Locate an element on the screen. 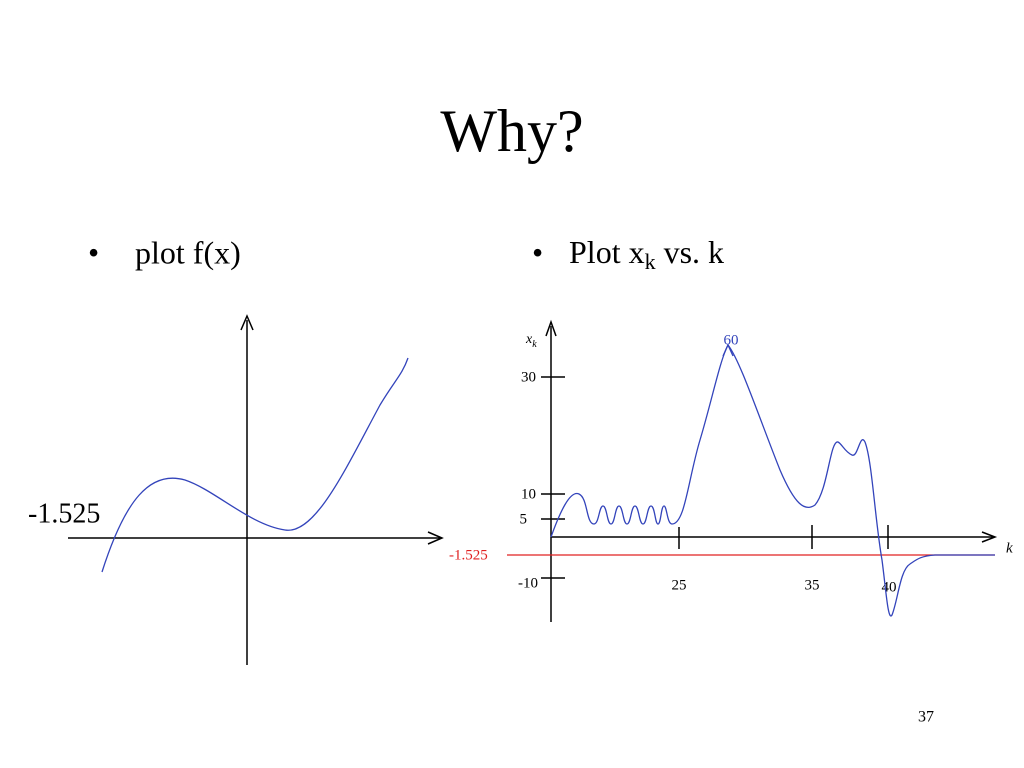  curve is located at coordinates (255, 465).